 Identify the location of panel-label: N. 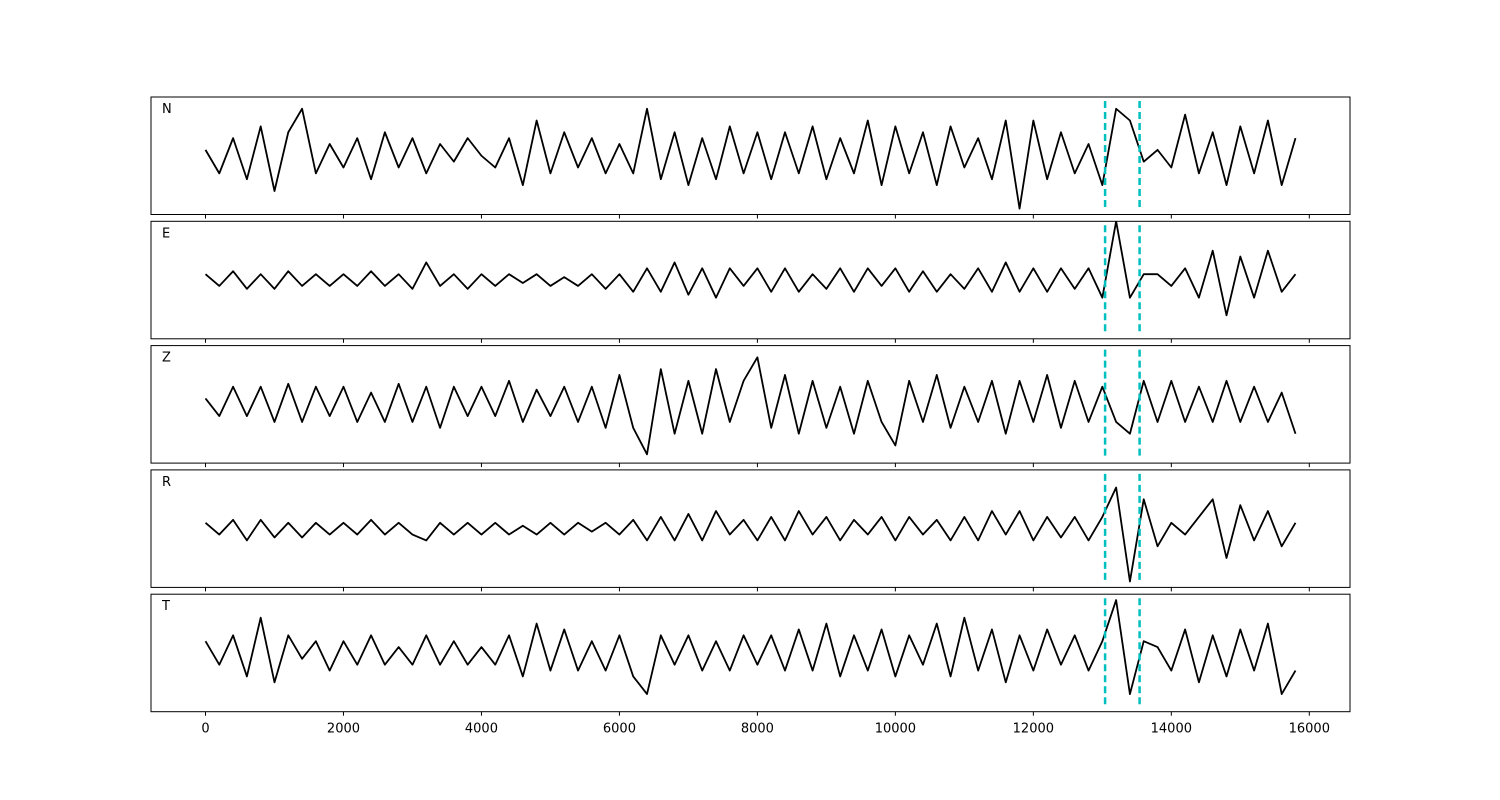
(167, 109).